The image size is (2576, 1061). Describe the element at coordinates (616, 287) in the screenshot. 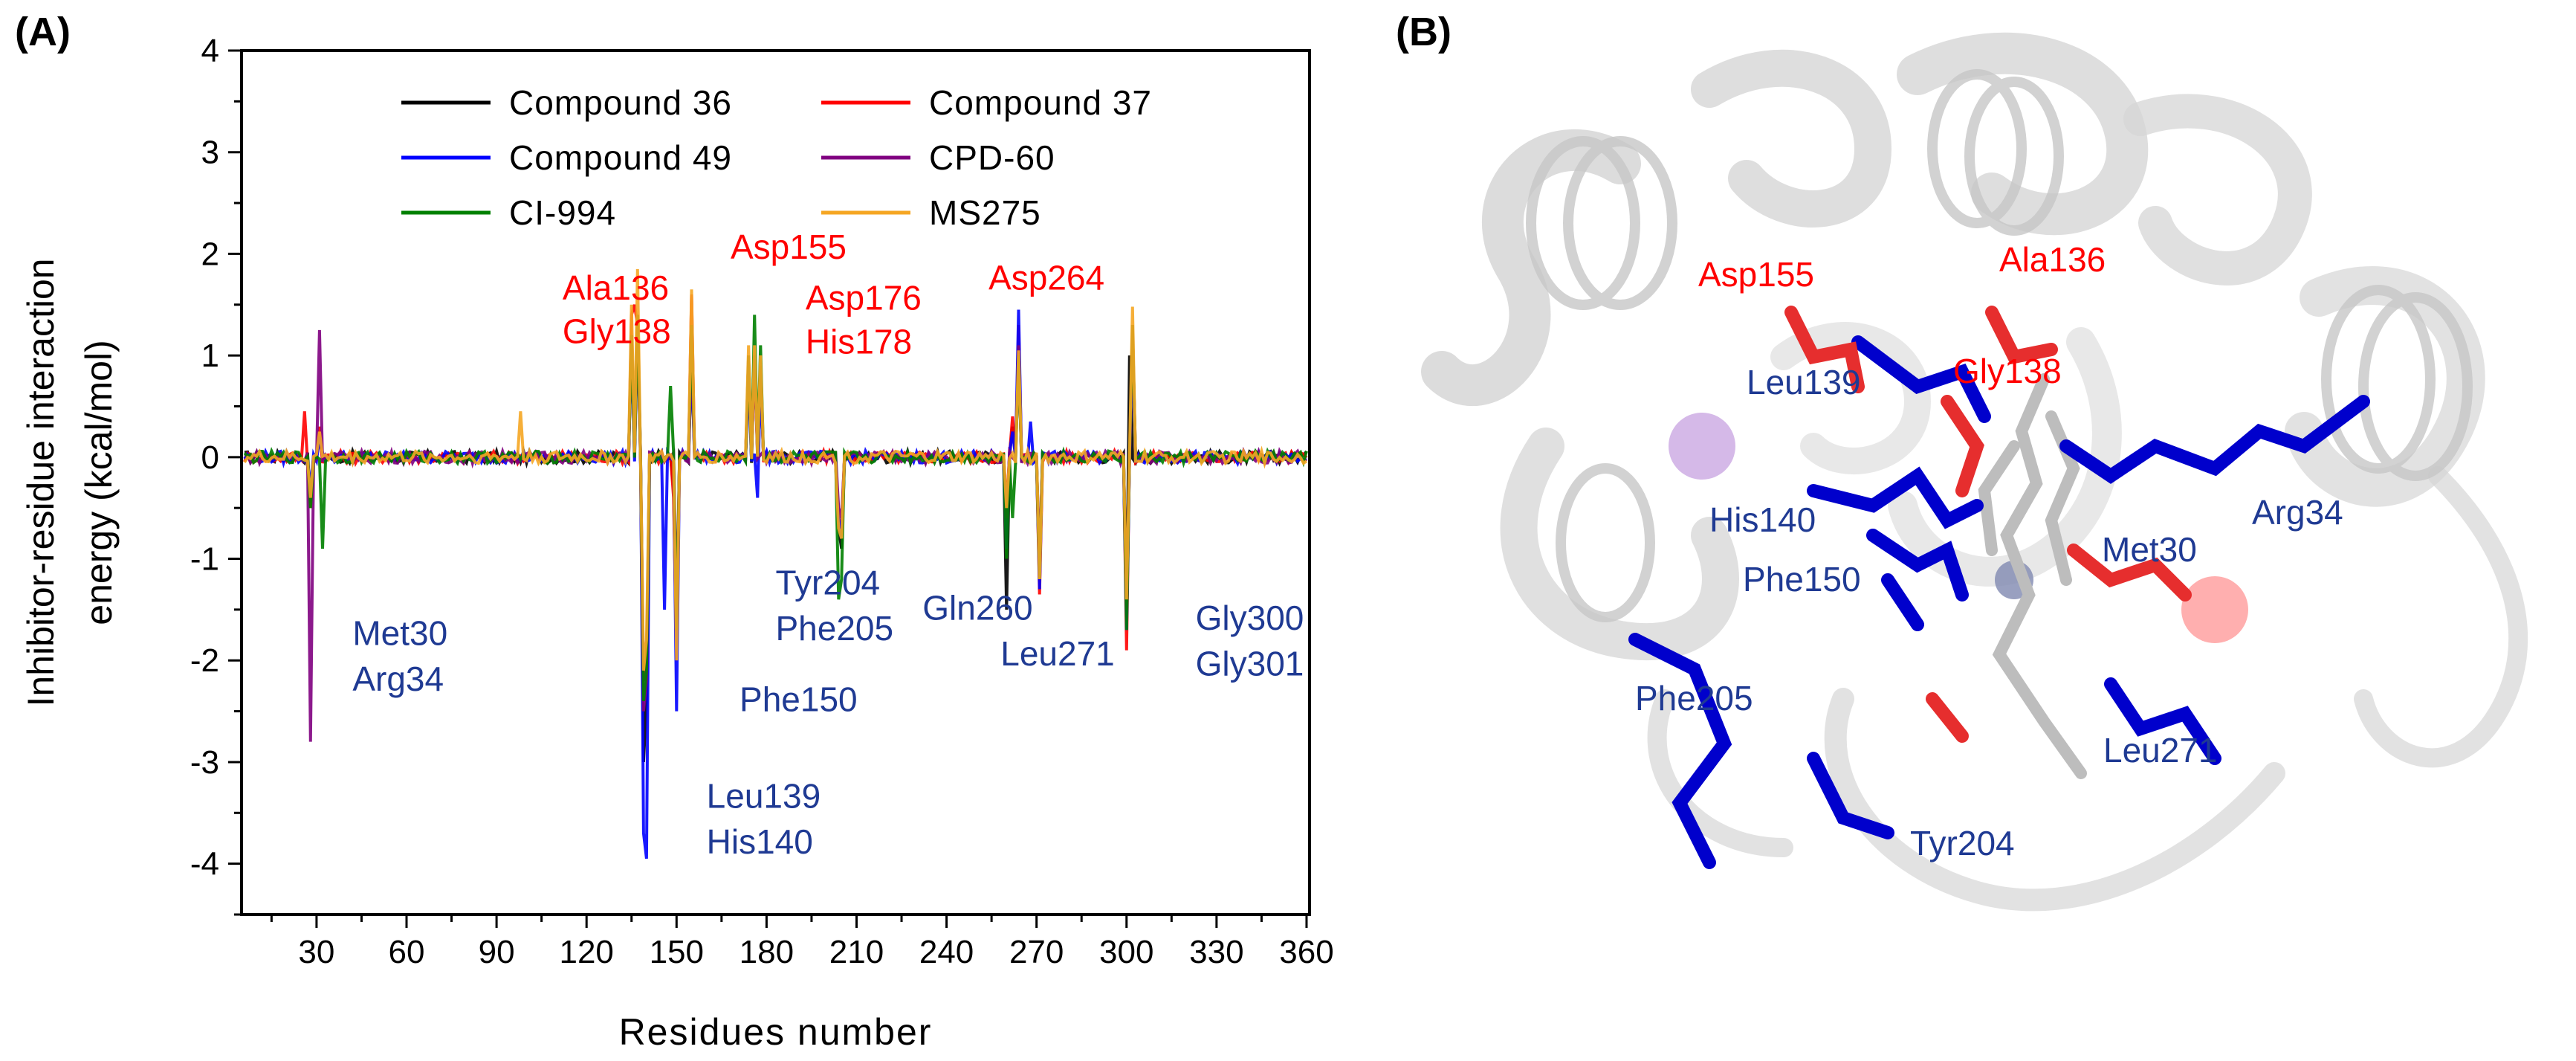

I see `annotation-label: Ala136` at that location.